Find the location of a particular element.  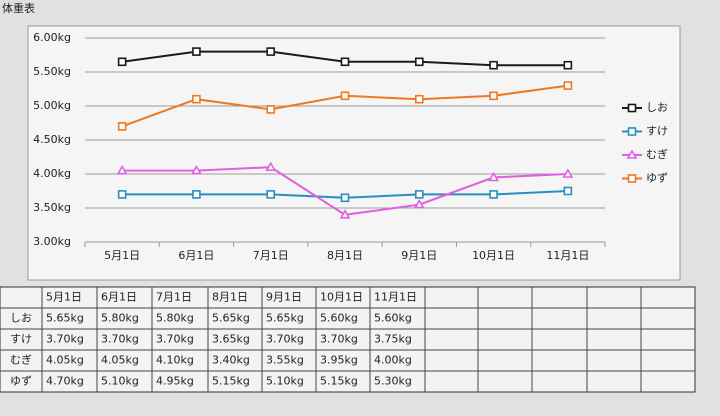

row-label: むぎ is located at coordinates (21, 360).